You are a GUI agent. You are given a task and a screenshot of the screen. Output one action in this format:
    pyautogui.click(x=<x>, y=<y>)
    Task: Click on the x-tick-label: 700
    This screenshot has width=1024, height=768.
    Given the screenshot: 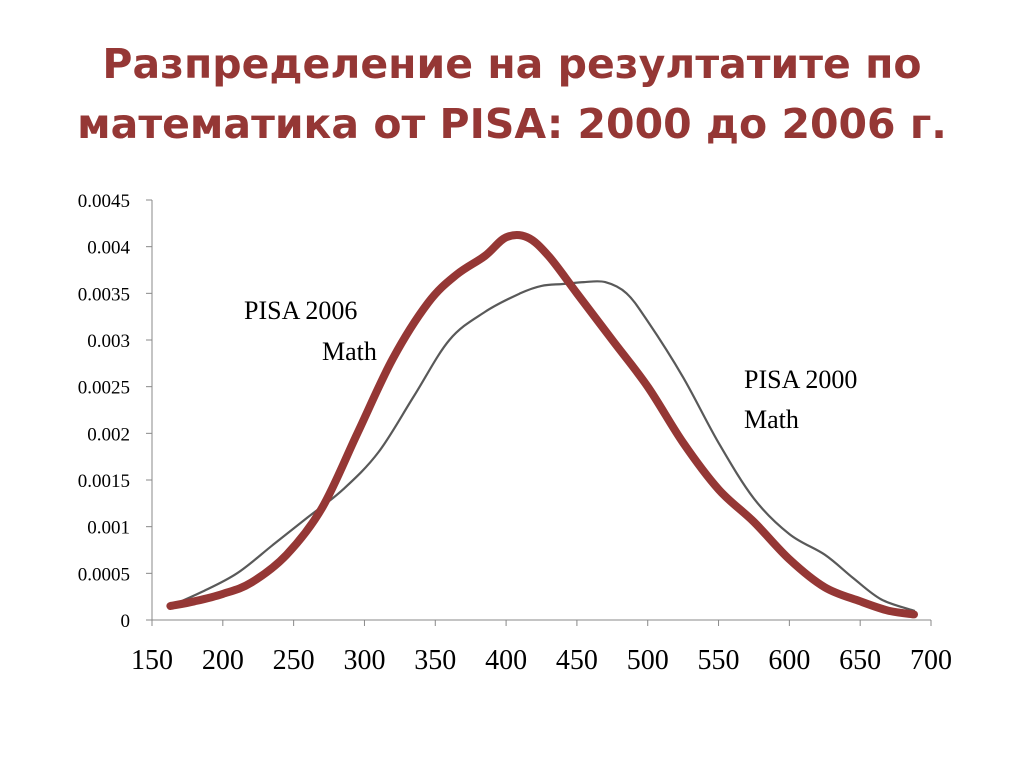 What is the action you would take?
    pyautogui.click(x=931, y=660)
    